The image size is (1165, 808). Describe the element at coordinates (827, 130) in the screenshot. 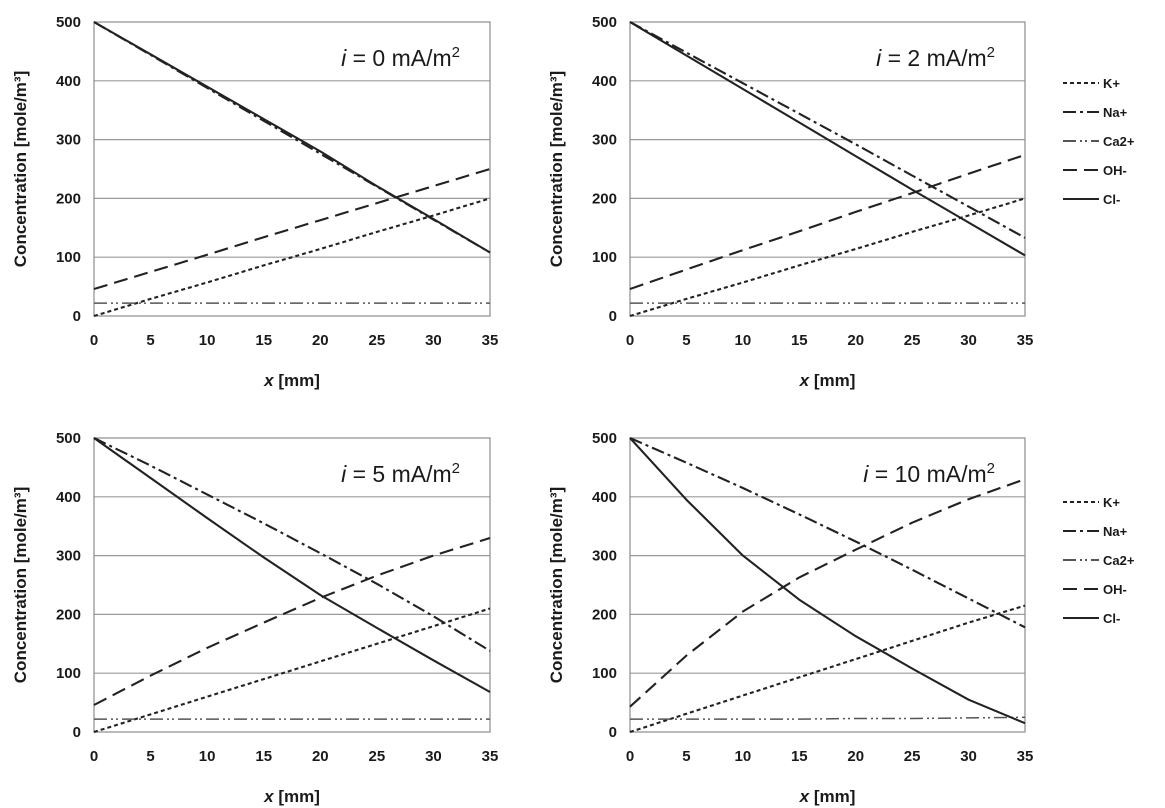

I see `series-line-Naplus` at that location.